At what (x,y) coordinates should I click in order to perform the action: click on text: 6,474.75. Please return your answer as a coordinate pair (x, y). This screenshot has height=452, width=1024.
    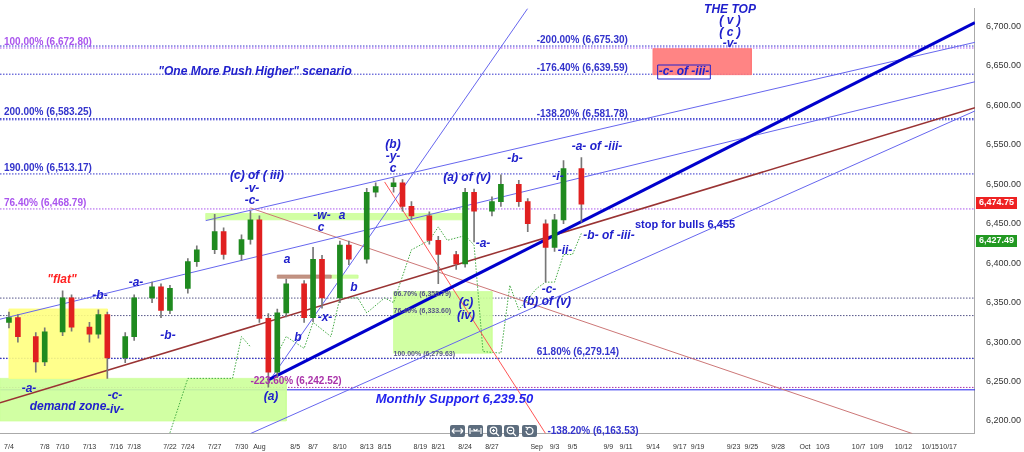
    Looking at the image, I should click on (996, 202).